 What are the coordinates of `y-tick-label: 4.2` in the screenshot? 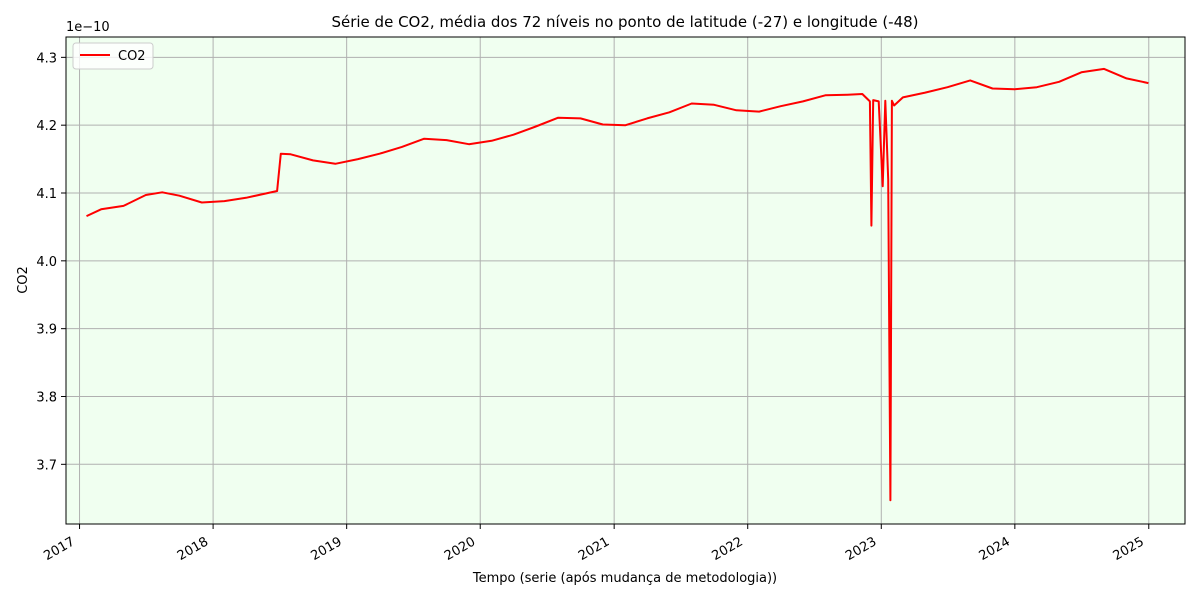 It's located at (46, 126).